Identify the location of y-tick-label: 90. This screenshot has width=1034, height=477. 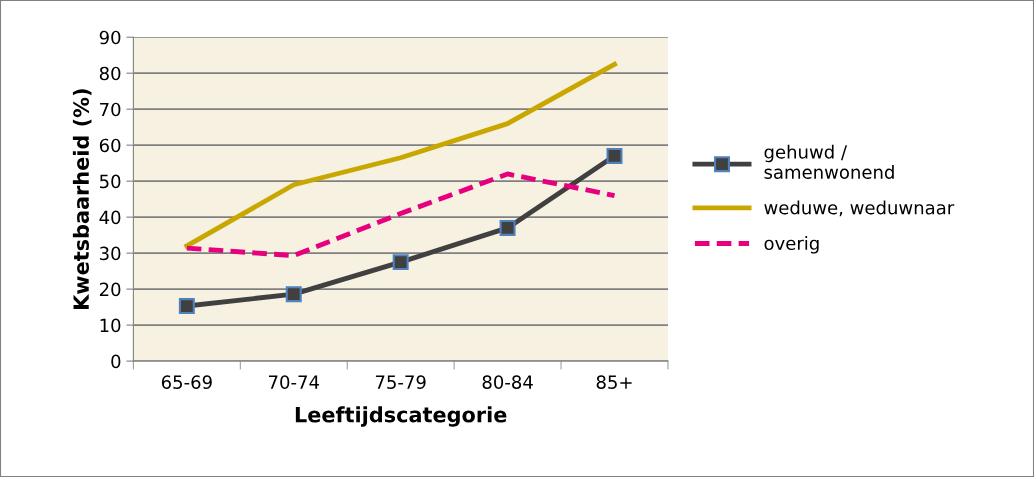
(110, 37).